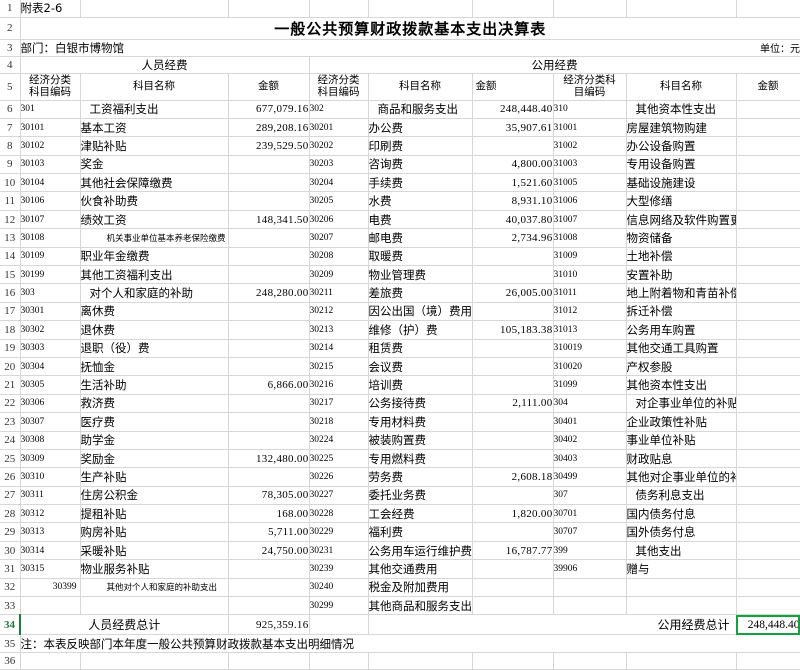 This screenshot has width=800, height=670. What do you see at coordinates (339, 625) in the screenshot?
I see `total-spacer` at bounding box center [339, 625].